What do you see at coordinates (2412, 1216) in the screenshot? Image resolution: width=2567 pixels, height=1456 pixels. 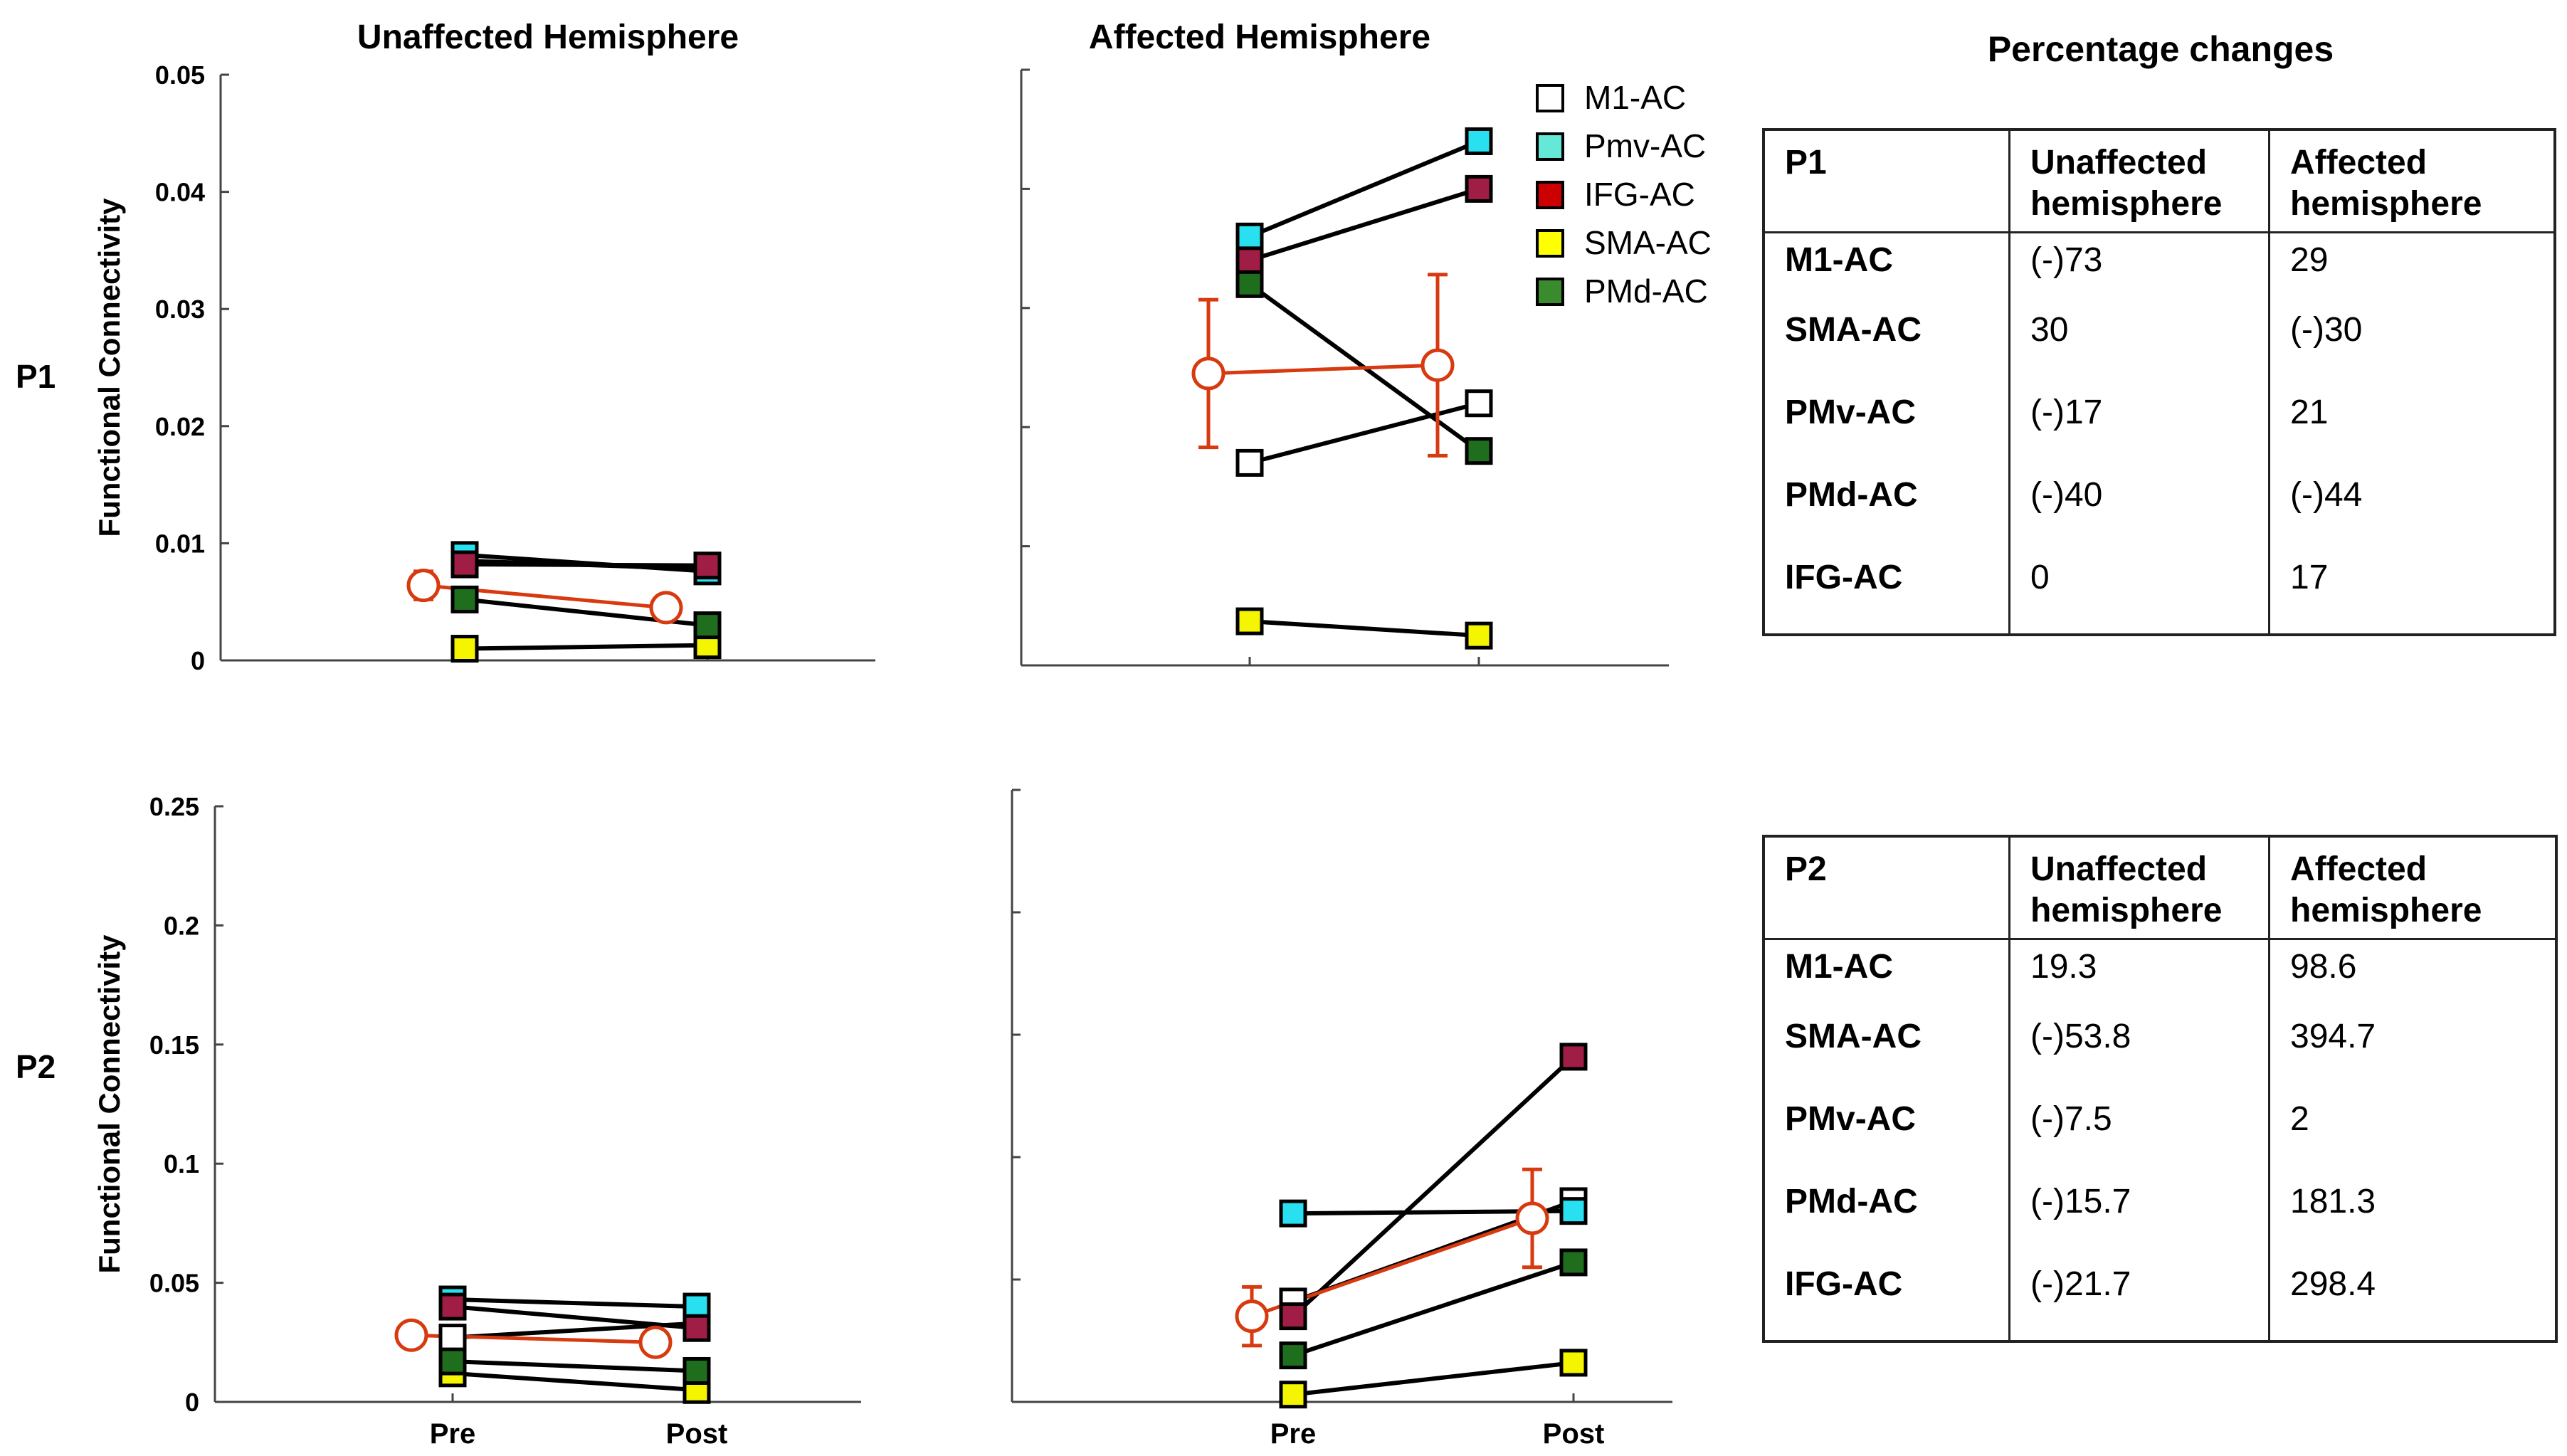 I see `value-cell: 181.3` at bounding box center [2412, 1216].